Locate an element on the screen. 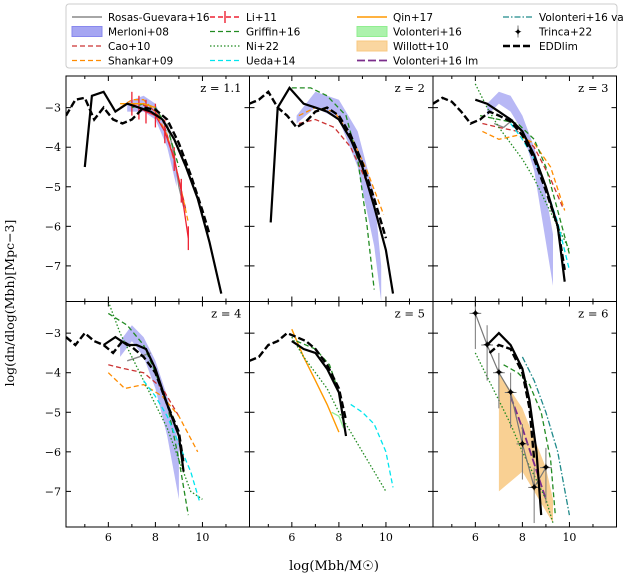 The width and height of the screenshot is (623, 578). y-tick-label: −6 is located at coordinates (53, 226).